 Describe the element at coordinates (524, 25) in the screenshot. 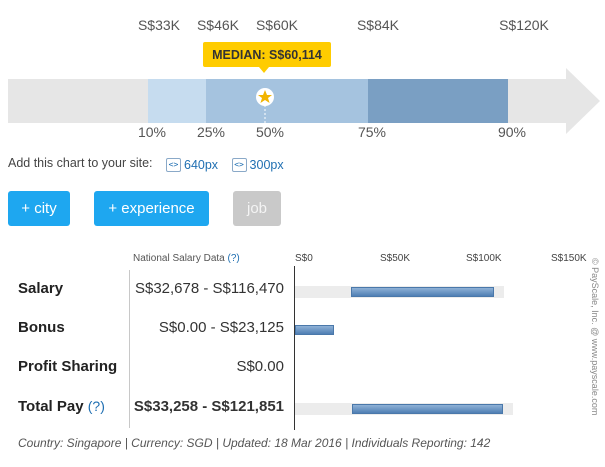

I see `value-label-p90: S$120K` at that location.